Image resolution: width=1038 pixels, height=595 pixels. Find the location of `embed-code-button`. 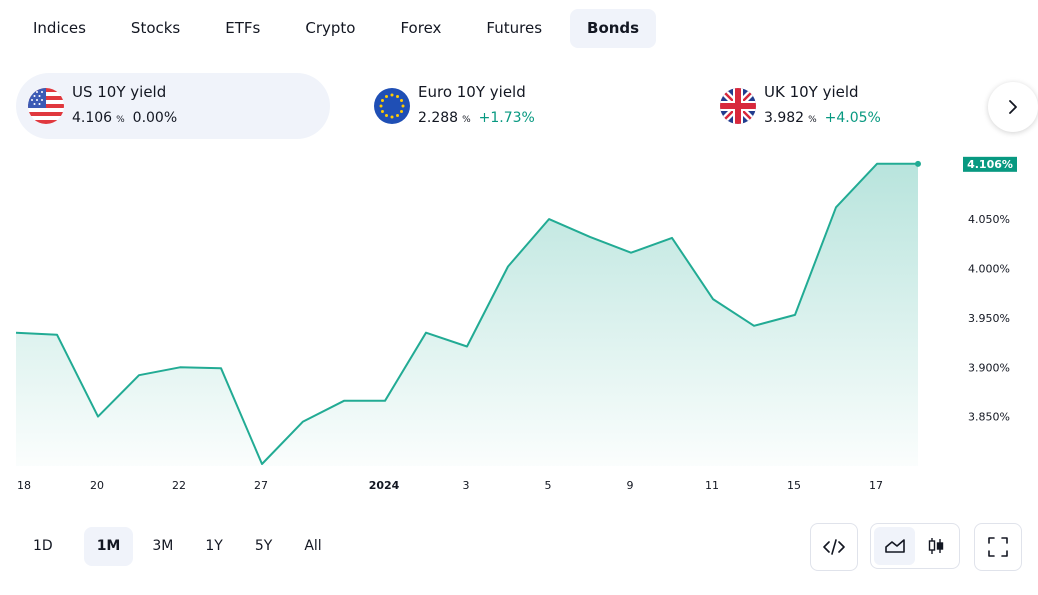

embed-code-button is located at coordinates (834, 547).